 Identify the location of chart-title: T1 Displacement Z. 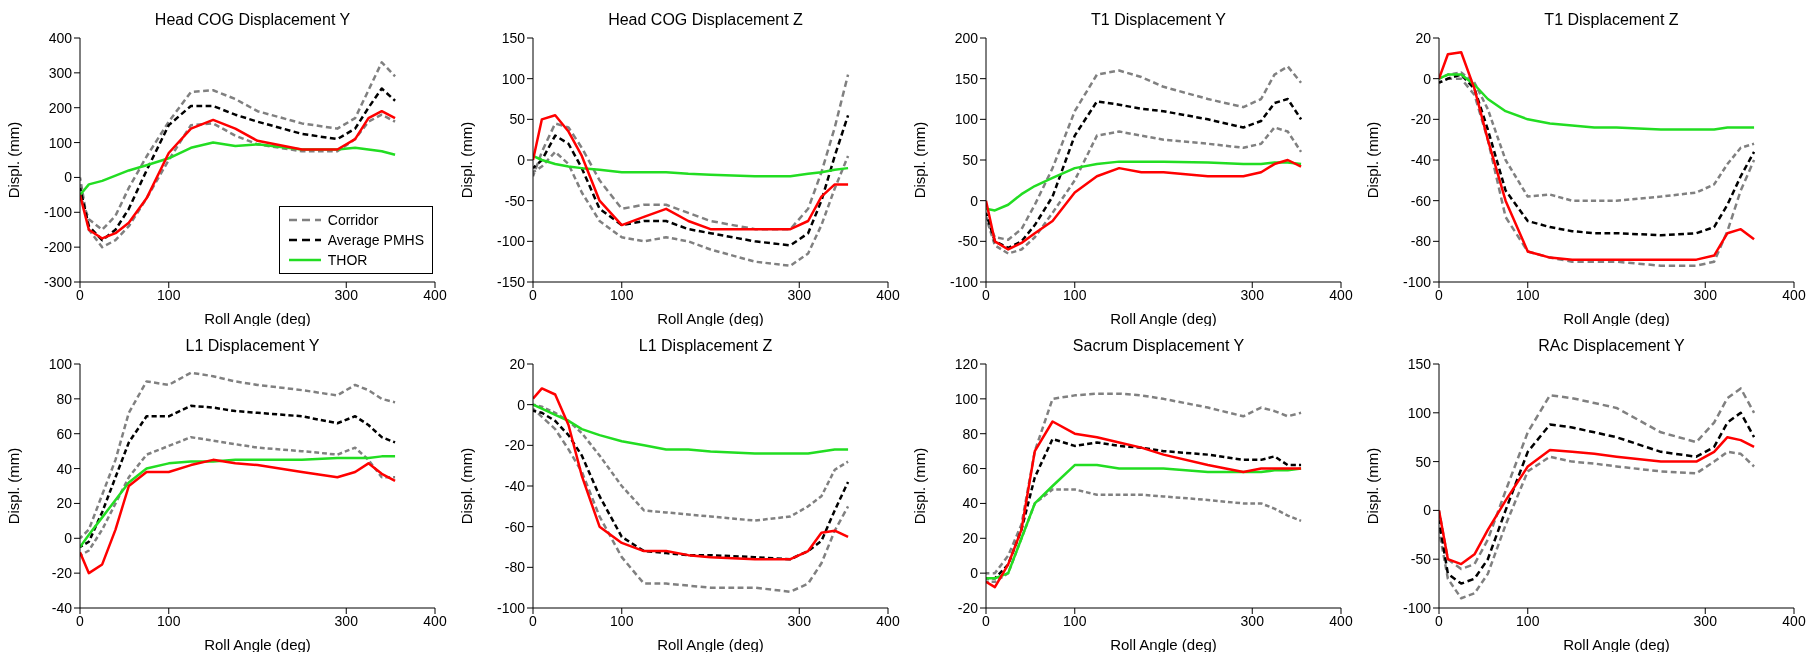
(1611, 19).